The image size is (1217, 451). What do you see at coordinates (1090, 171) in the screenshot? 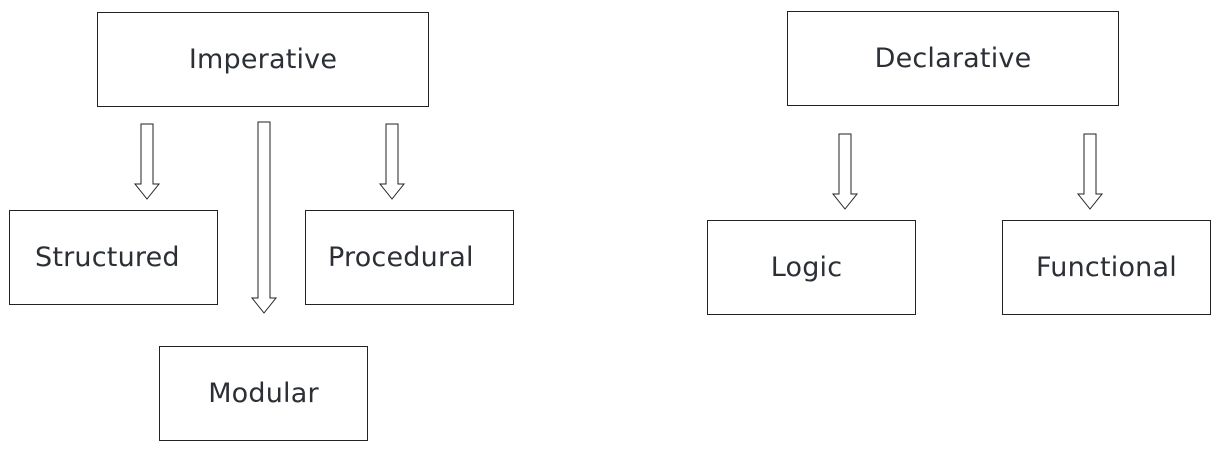
I see `arrow-declarative-functional` at bounding box center [1090, 171].